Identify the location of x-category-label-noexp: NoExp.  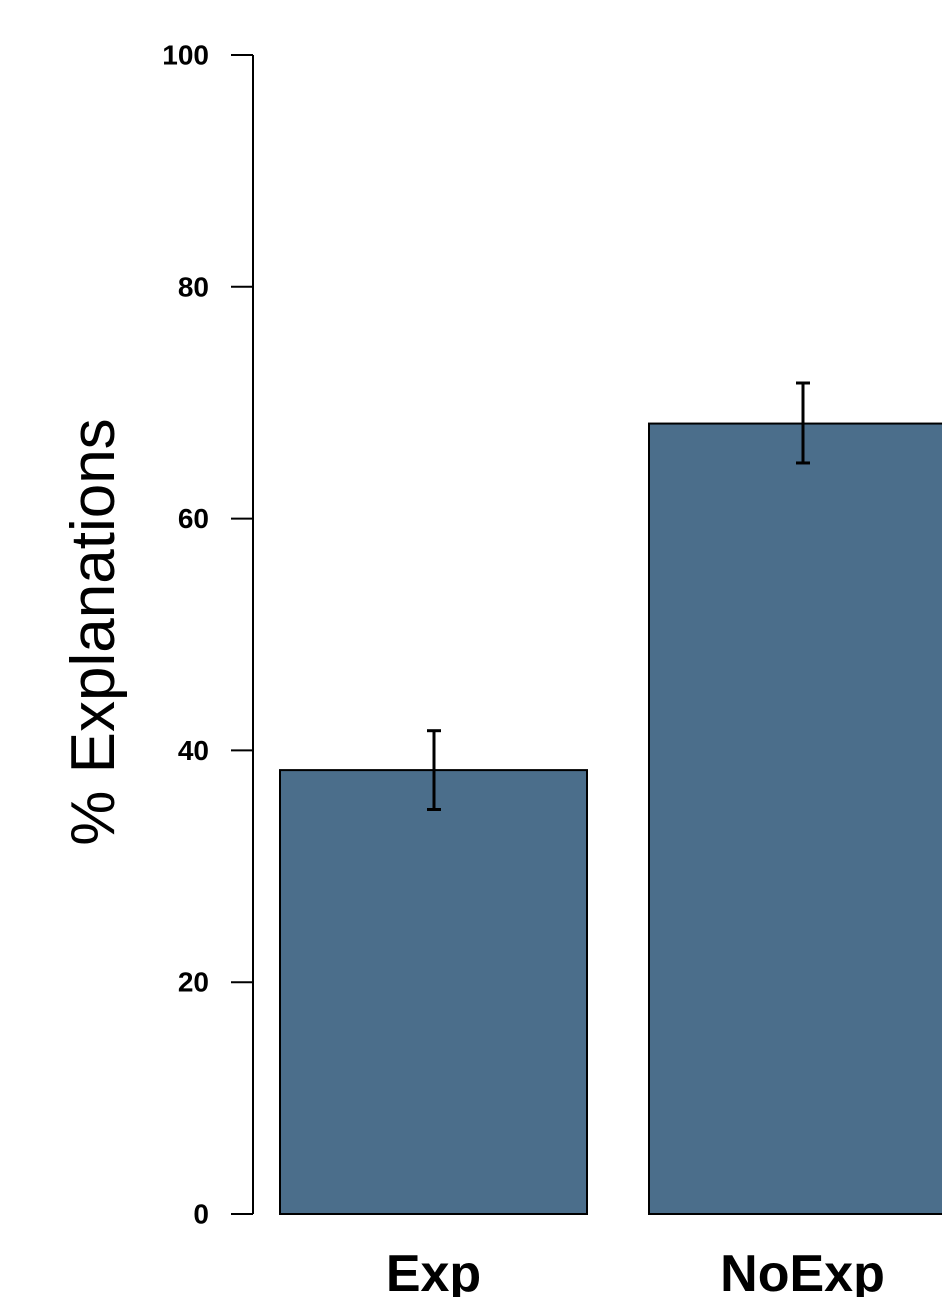
(802, 1271).